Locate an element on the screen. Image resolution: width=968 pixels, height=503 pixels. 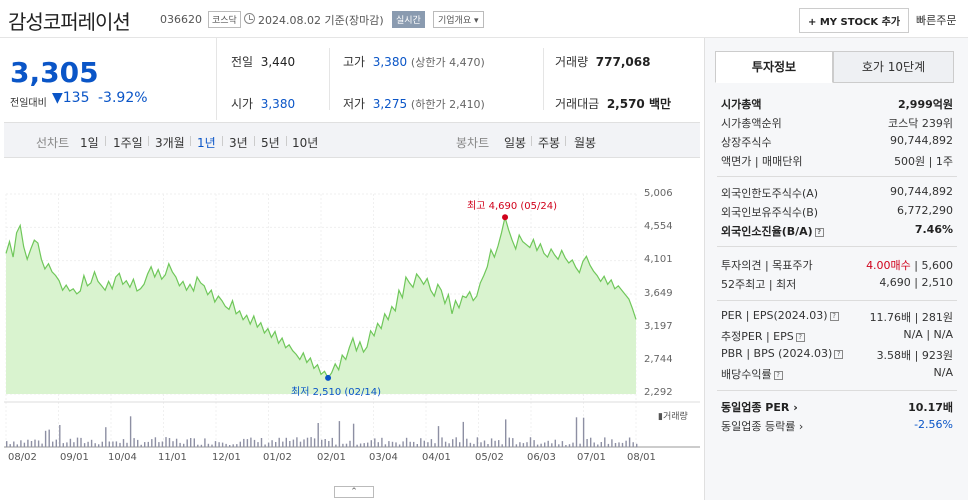
tab-weekly: 주봉 is located at coordinates (549, 143).